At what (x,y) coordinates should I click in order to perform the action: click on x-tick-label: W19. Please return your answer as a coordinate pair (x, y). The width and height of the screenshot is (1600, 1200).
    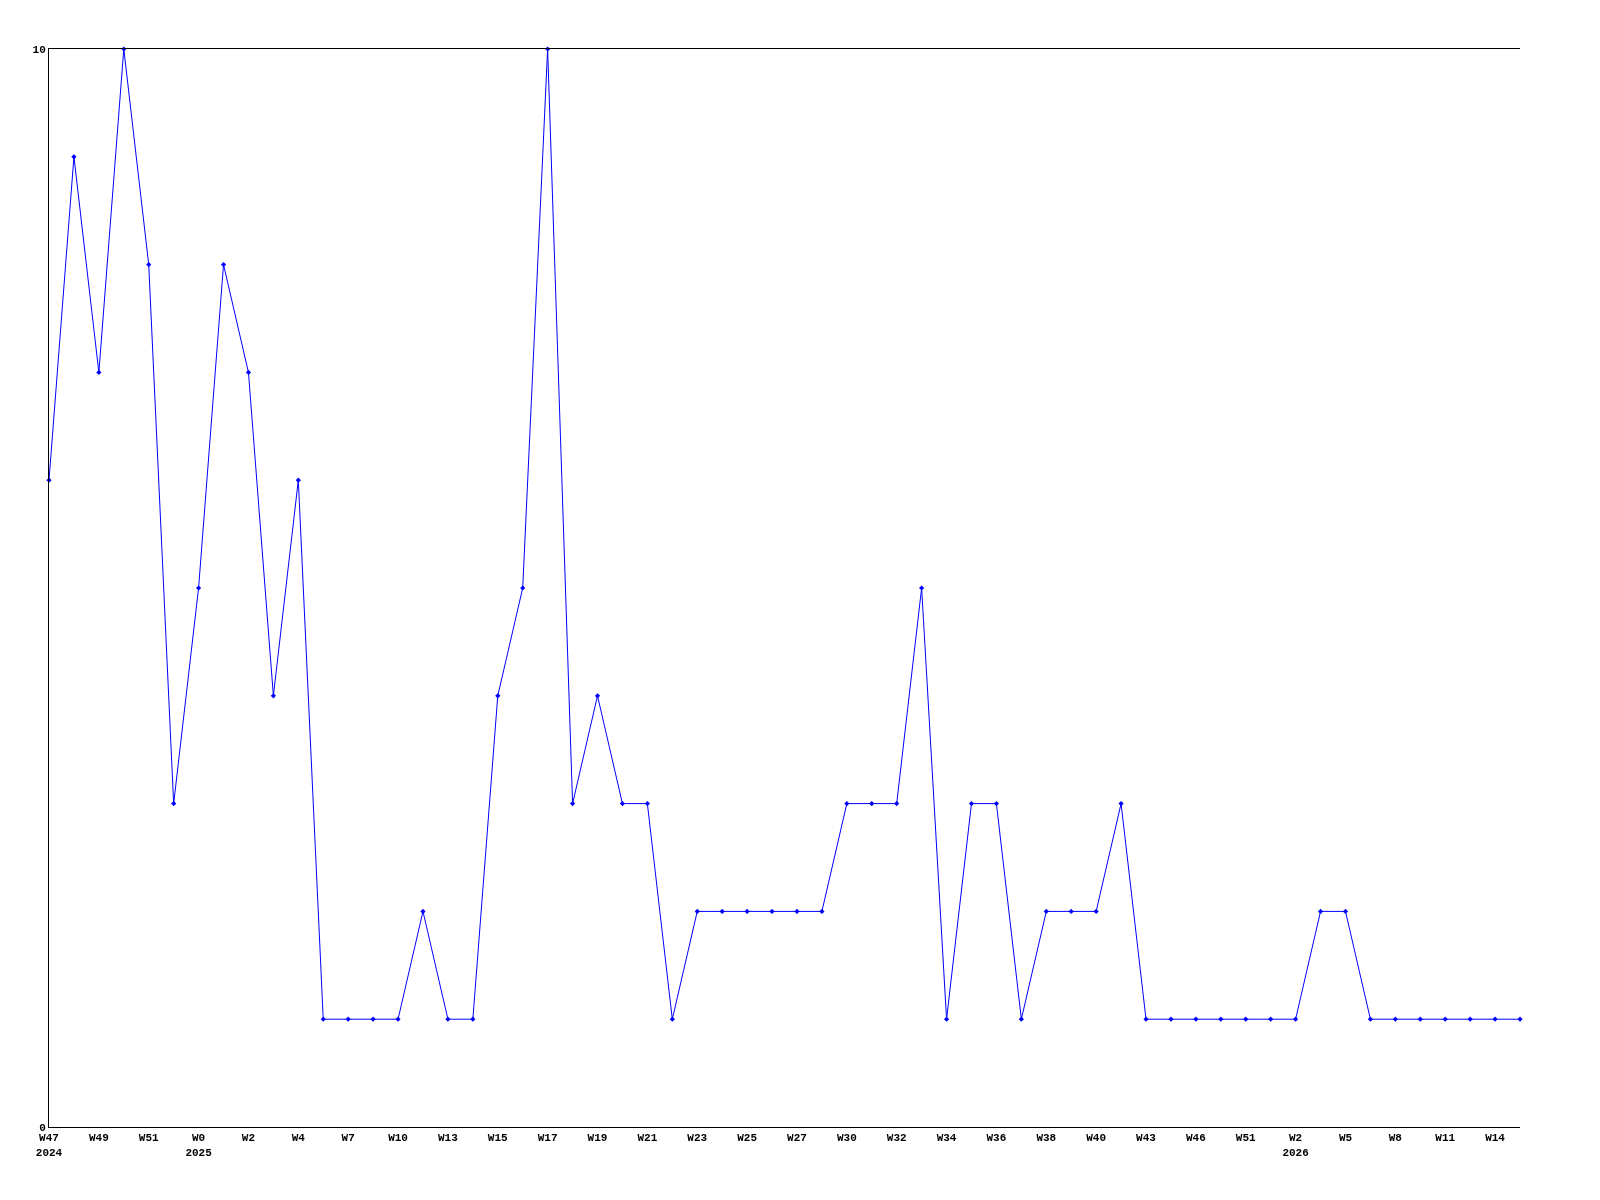
    Looking at the image, I should click on (597, 1138).